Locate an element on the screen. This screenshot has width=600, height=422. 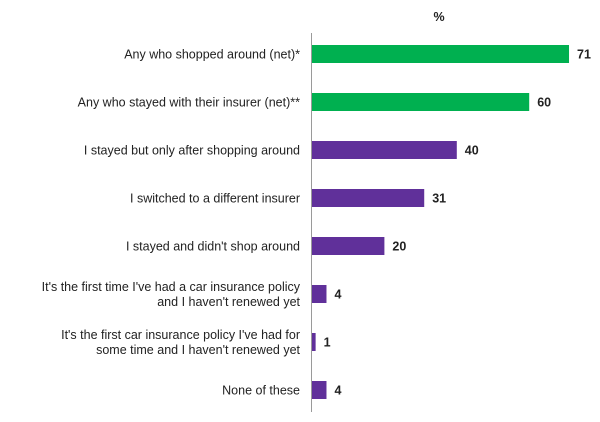
data-label: 1 is located at coordinates (327, 343).